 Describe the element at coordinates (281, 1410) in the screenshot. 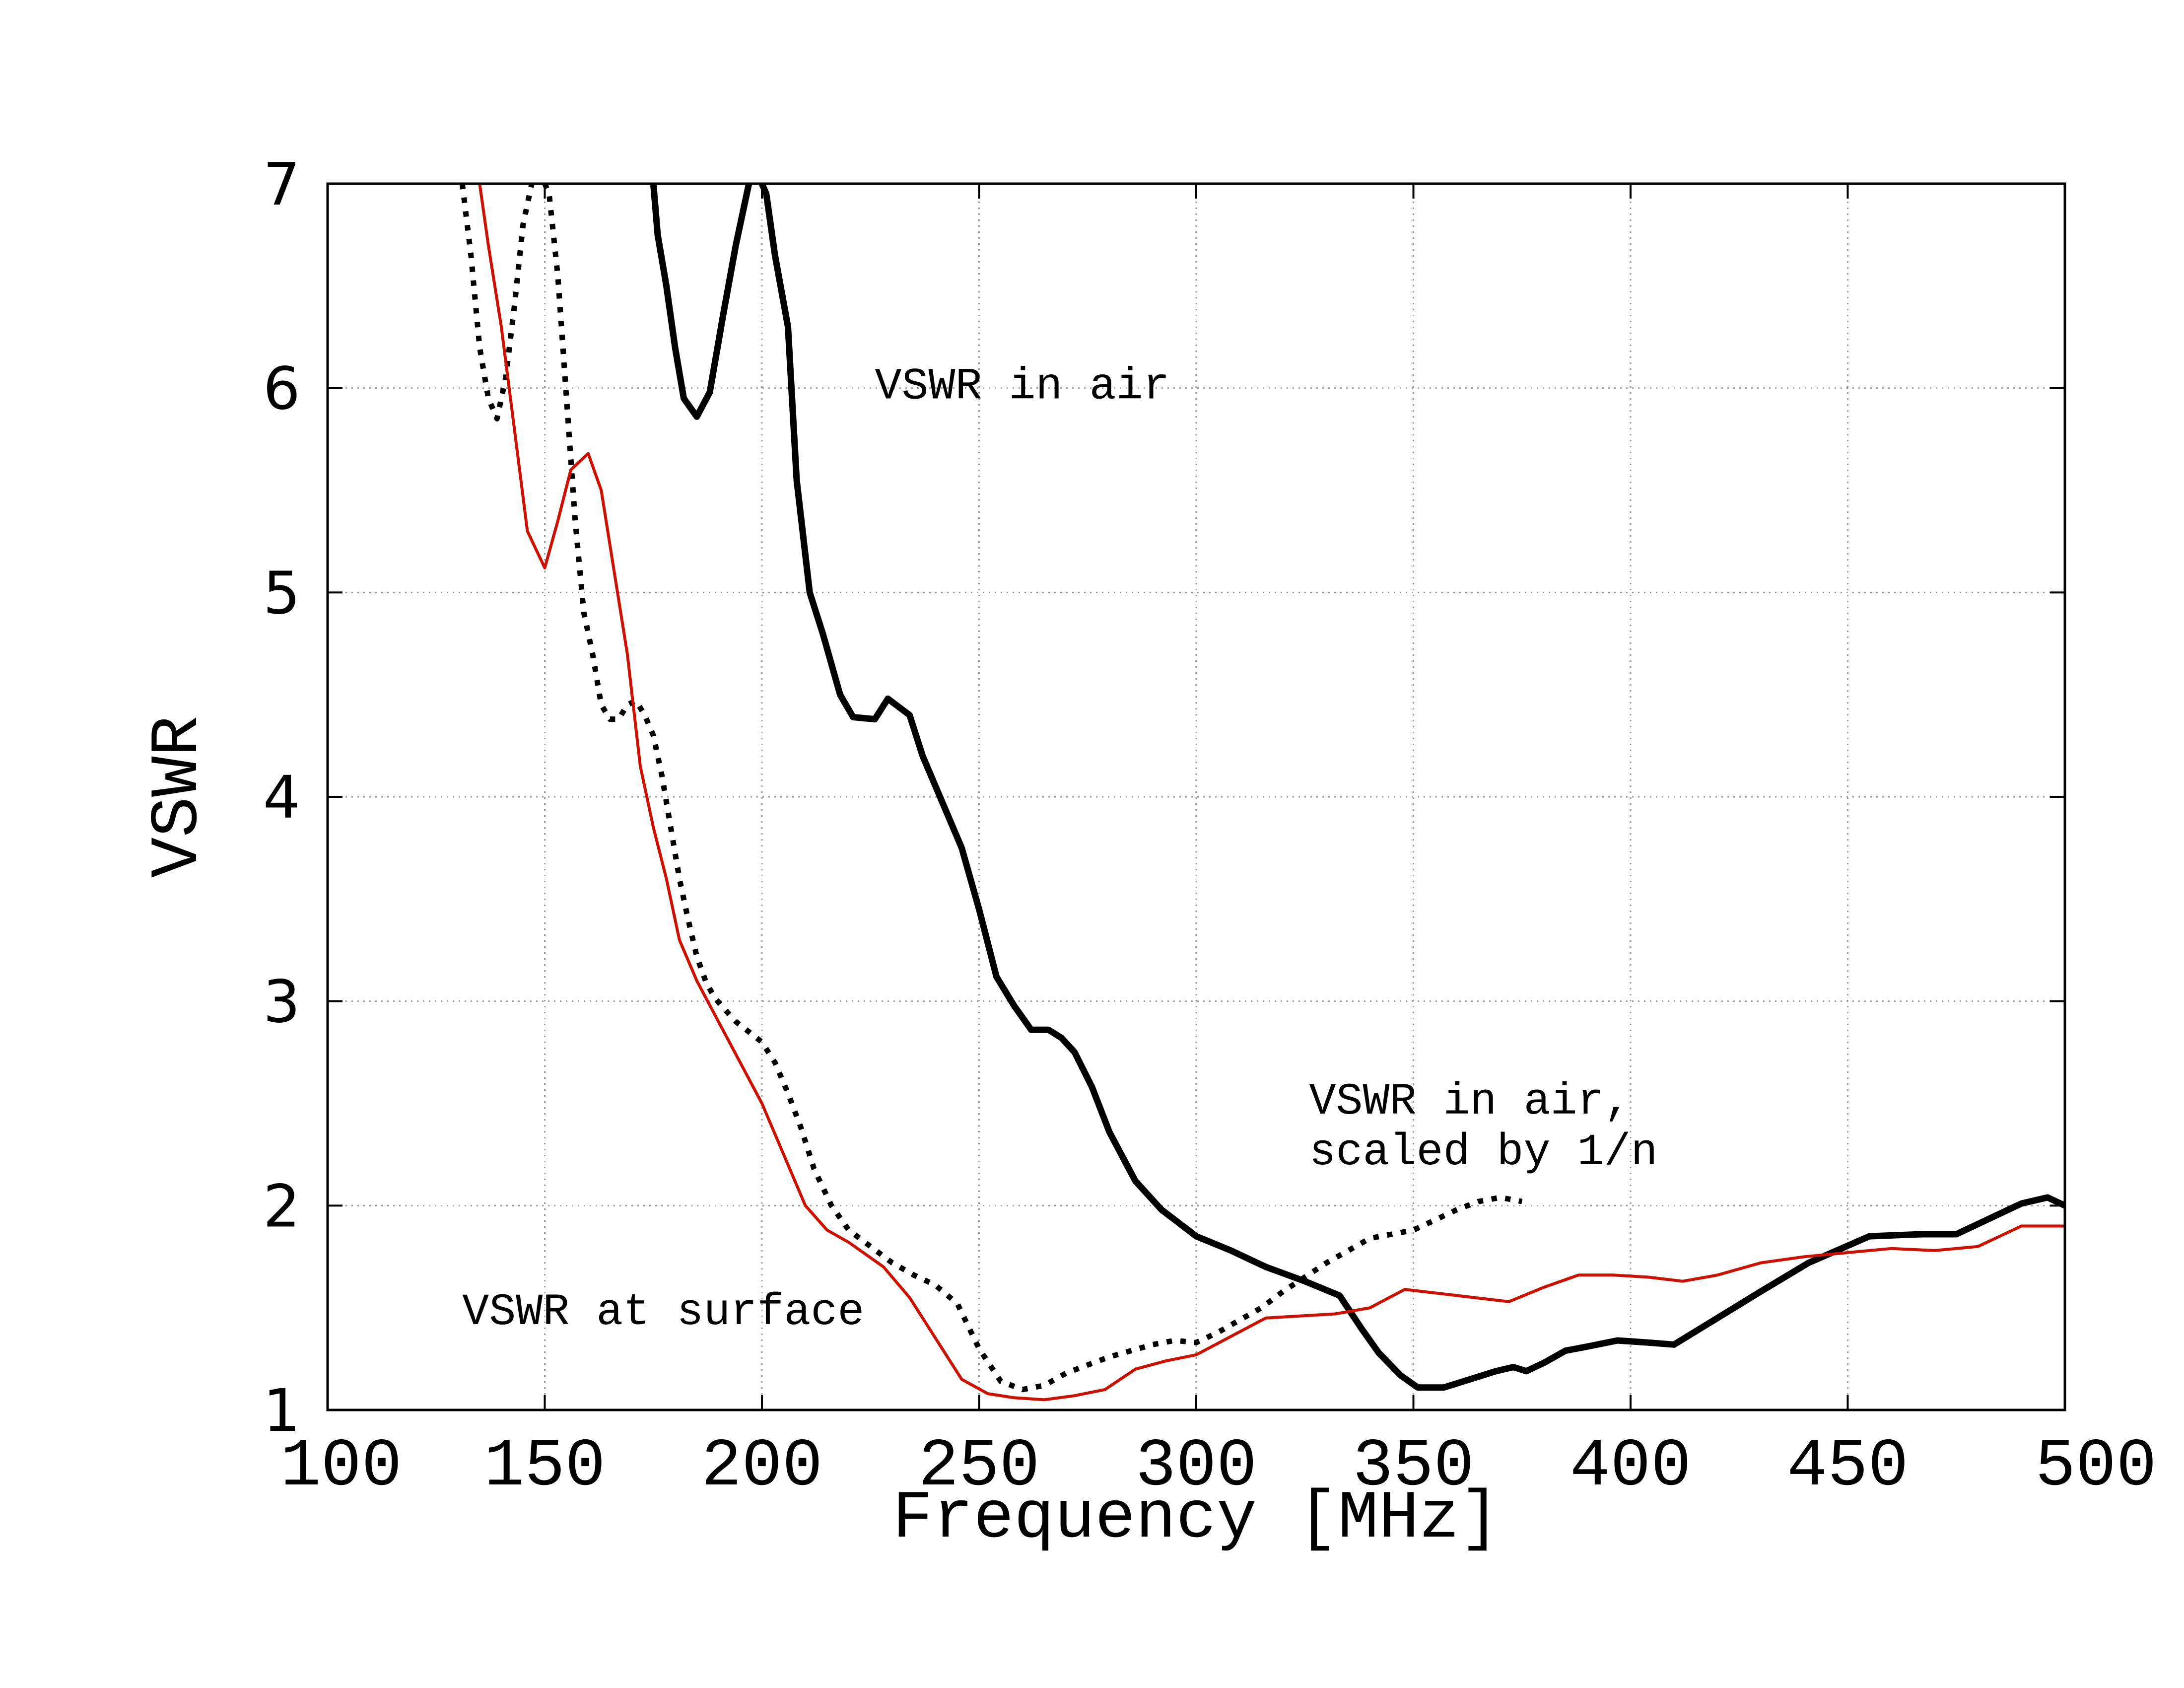

I see `y-tick-label: 1` at that location.